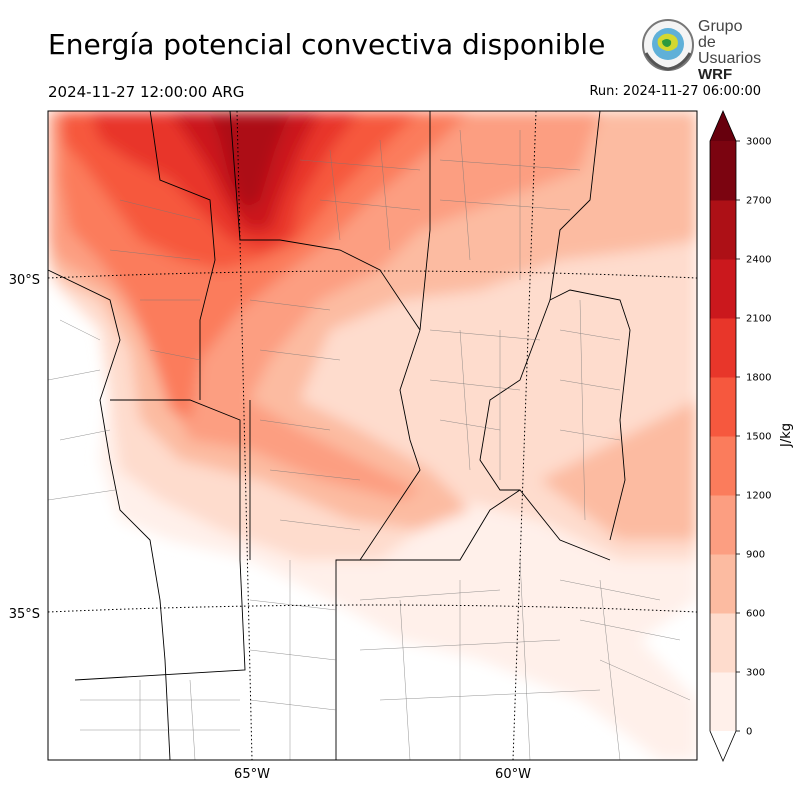  I want to click on logo-globe-icon, so click(668, 45).